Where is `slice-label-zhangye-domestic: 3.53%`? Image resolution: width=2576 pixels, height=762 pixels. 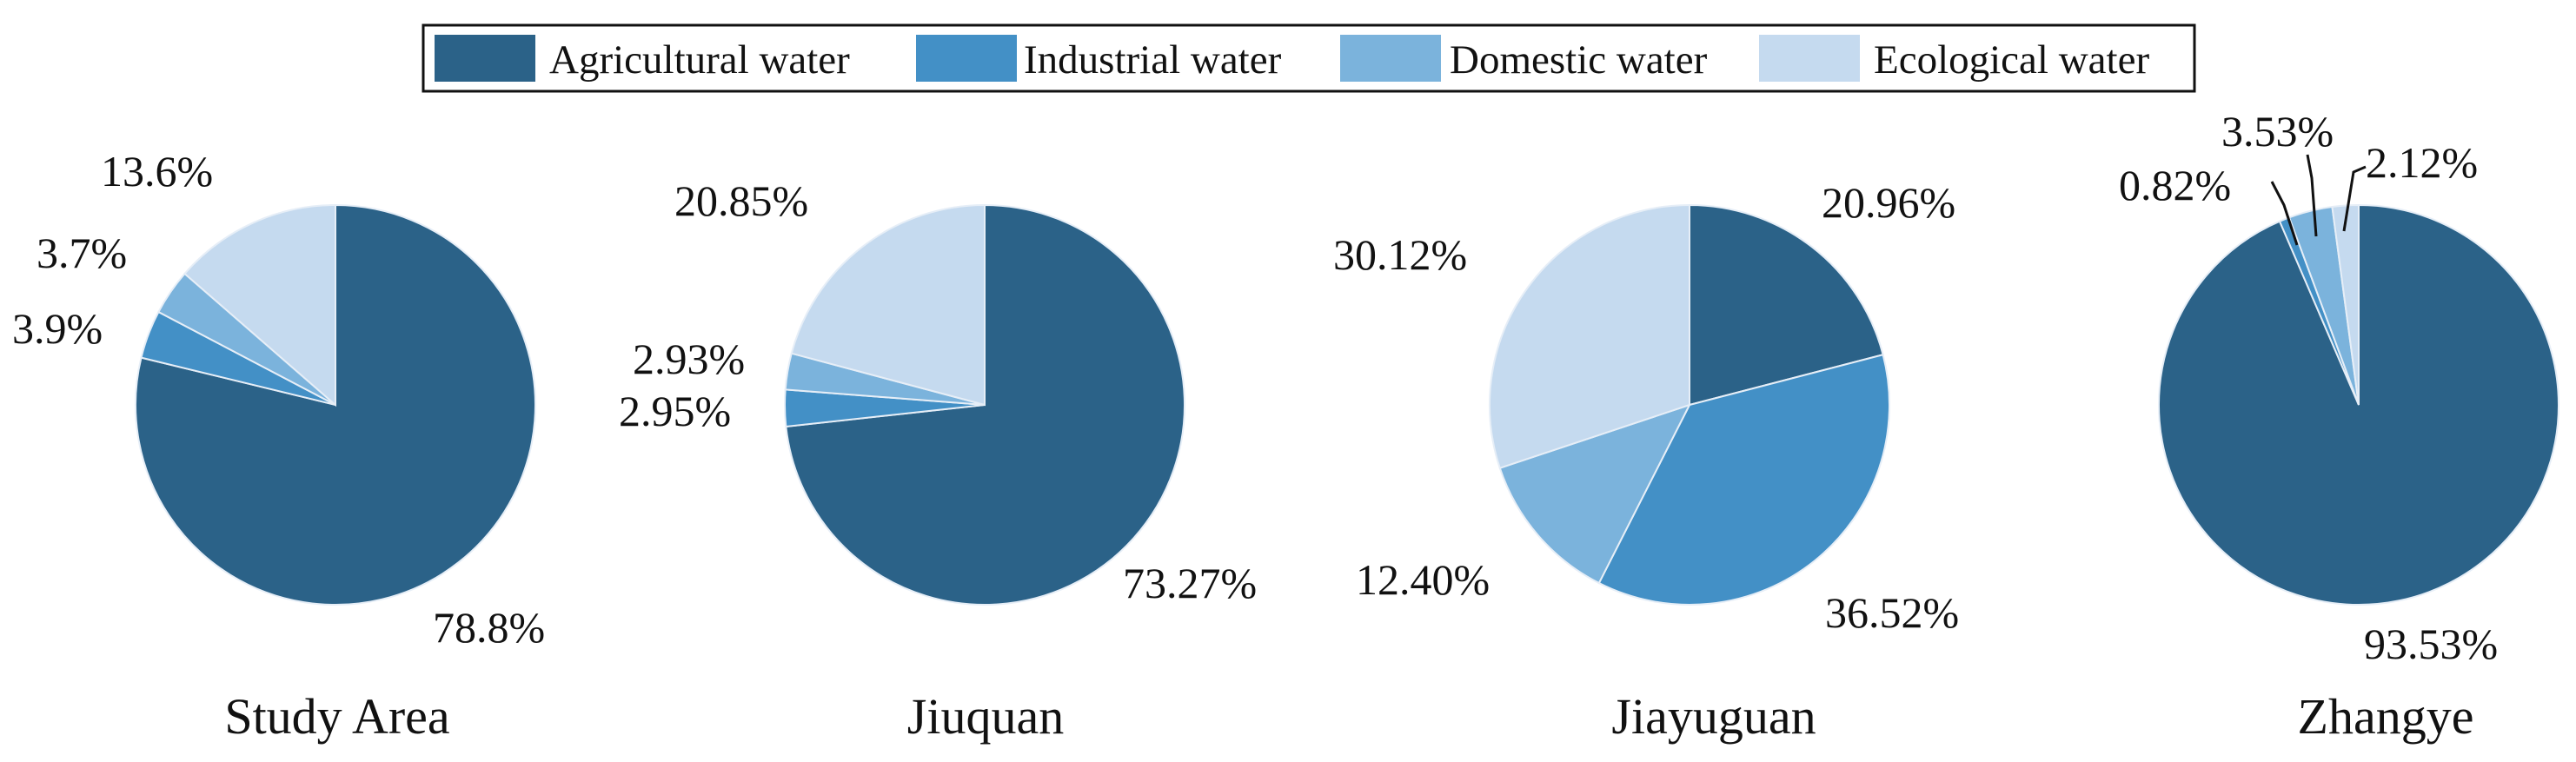
slice-label-zhangye-domestic: 3.53% is located at coordinates (2277, 131).